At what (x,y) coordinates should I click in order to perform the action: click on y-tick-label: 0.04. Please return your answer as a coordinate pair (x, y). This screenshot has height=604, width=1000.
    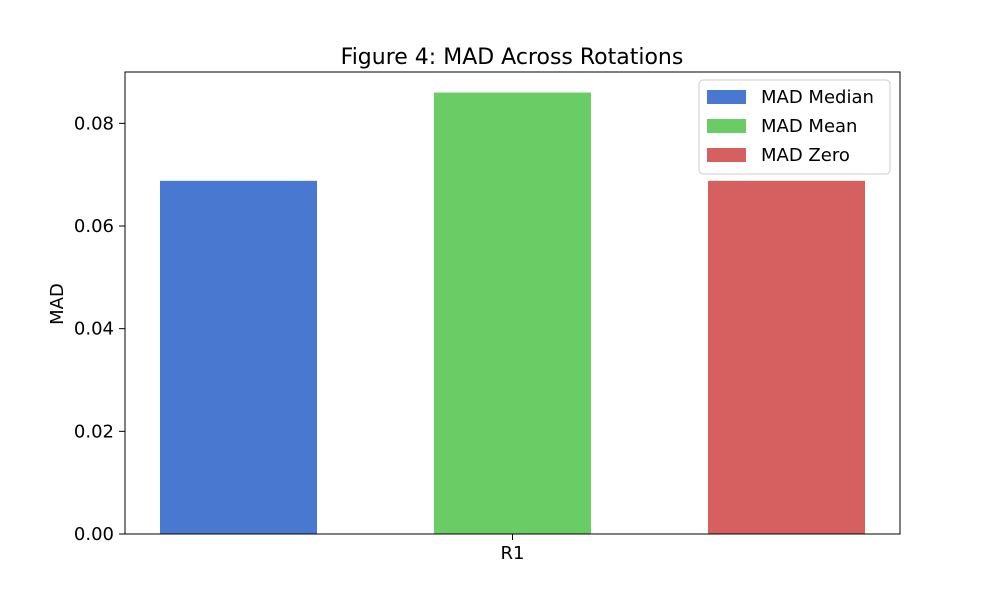
    Looking at the image, I should click on (94, 329).